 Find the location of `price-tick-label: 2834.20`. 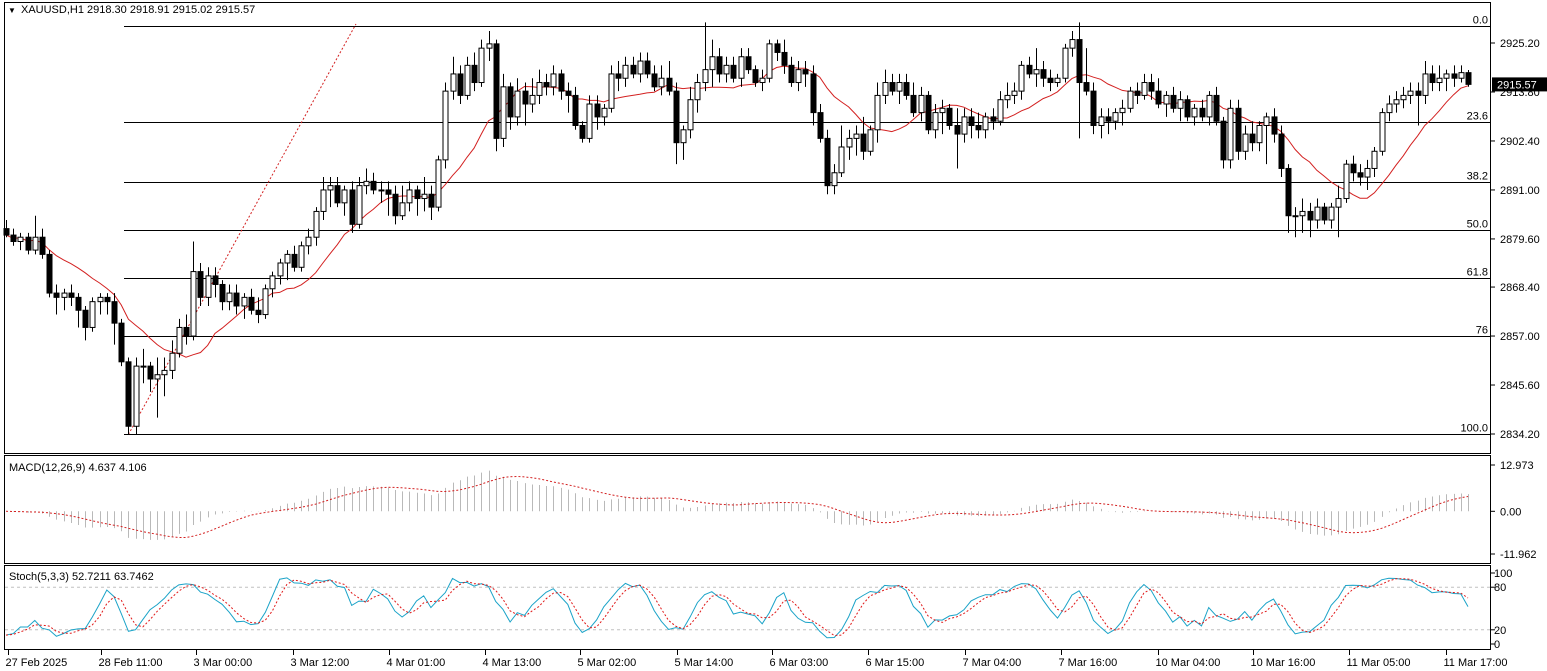

price-tick-label: 2834.20 is located at coordinates (1520, 435).